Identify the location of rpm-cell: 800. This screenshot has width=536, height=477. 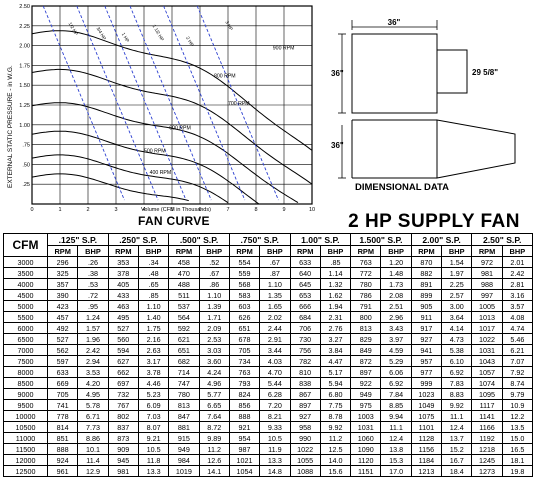
(366, 317).